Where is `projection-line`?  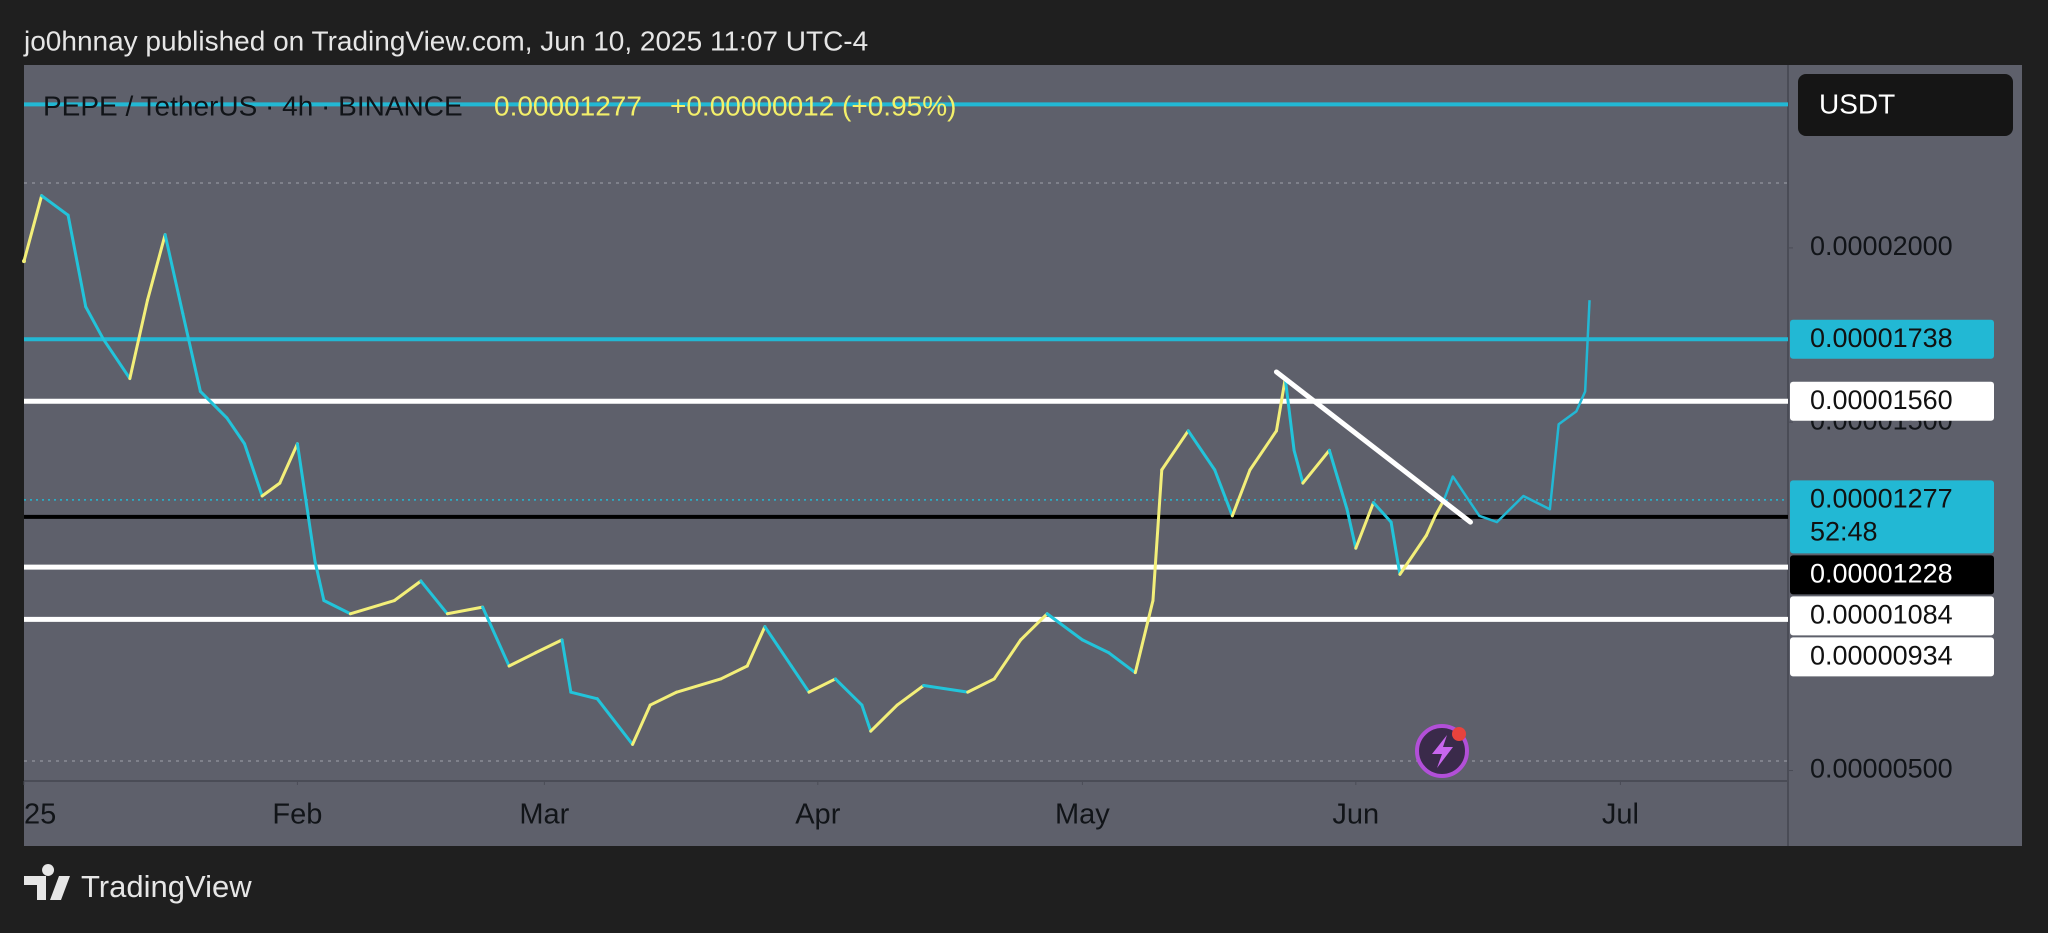
projection-line is located at coordinates (1516, 412).